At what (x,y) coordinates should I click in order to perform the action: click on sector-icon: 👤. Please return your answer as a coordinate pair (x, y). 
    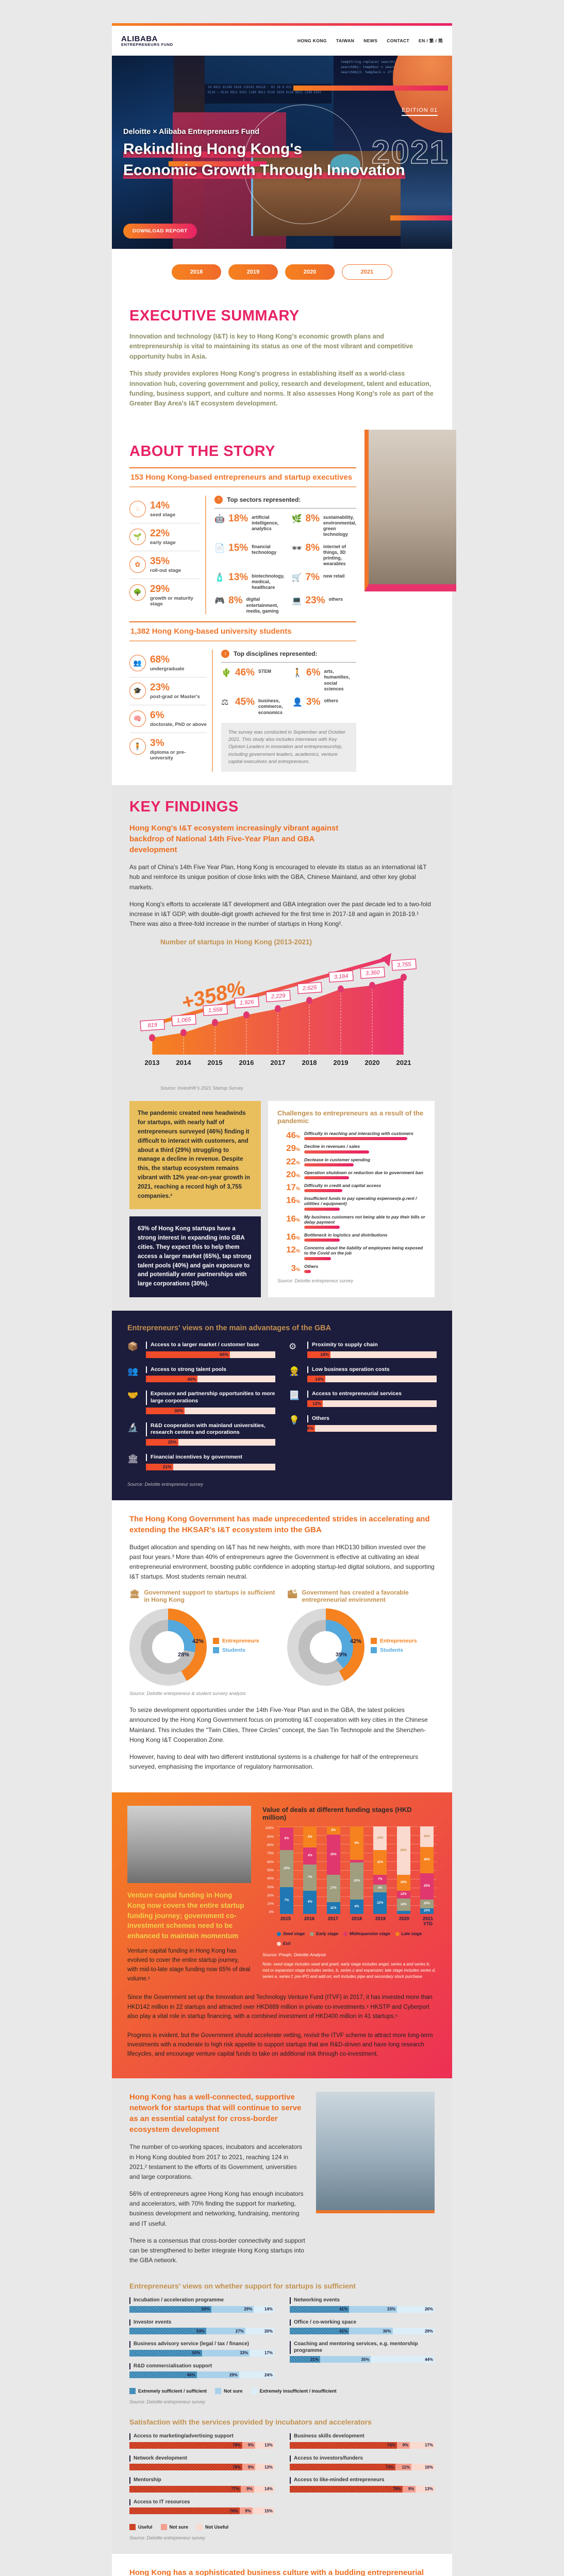
    Looking at the image, I should click on (297, 702).